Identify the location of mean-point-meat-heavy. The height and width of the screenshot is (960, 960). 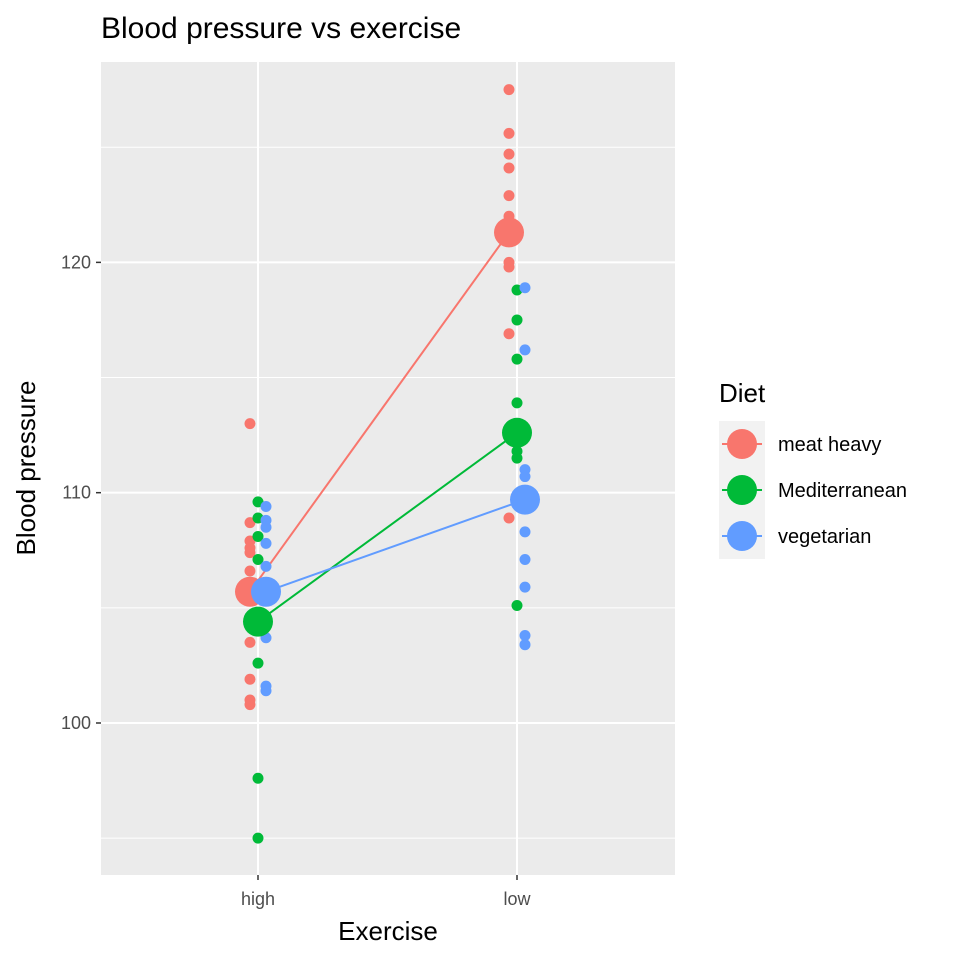
(509, 232).